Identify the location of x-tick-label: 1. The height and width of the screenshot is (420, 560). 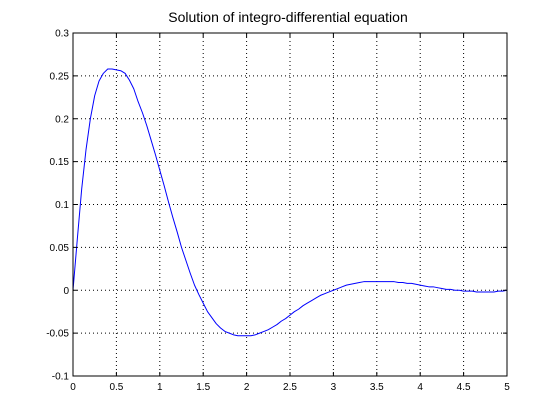
(160, 387).